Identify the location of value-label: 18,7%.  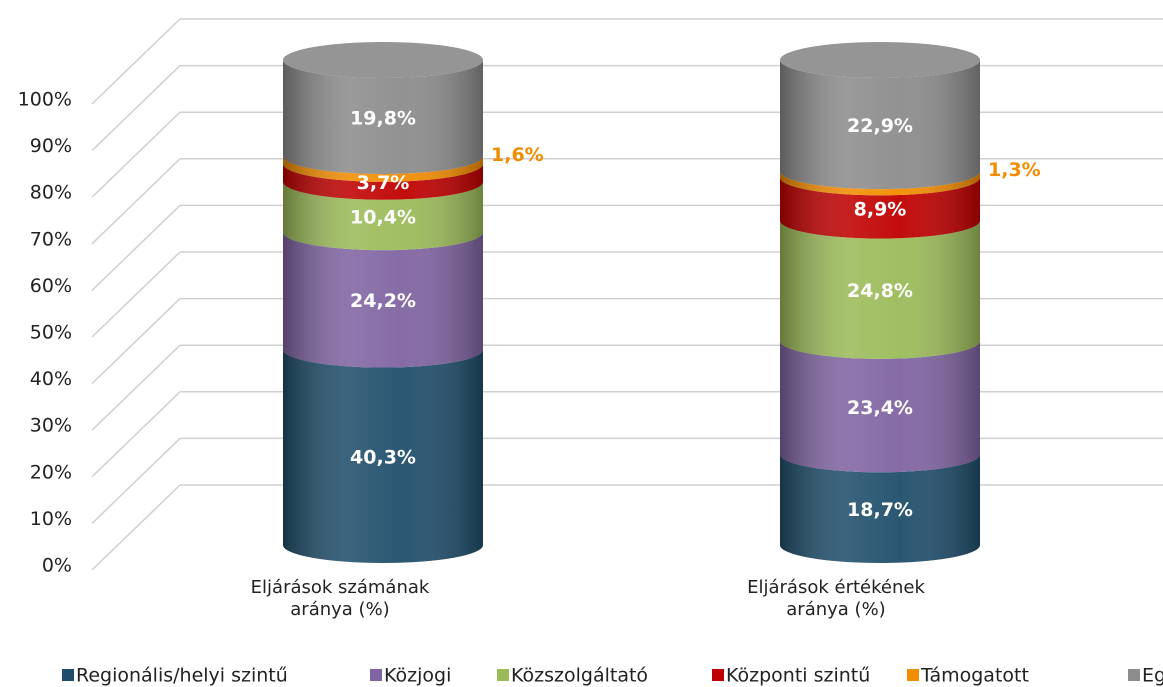
(880, 510).